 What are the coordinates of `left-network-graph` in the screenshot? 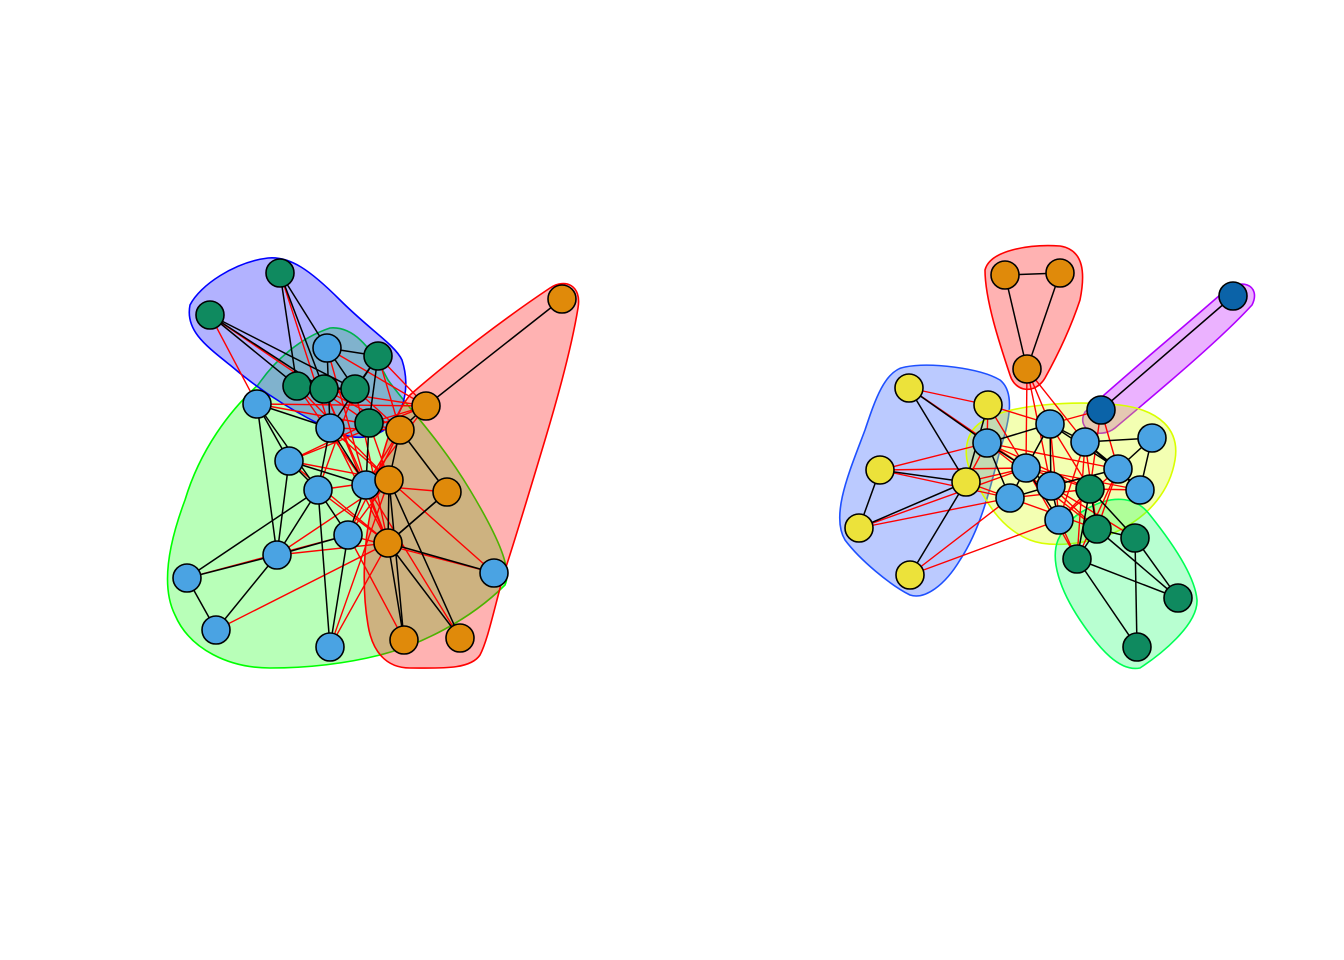 It's located at (373, 463).